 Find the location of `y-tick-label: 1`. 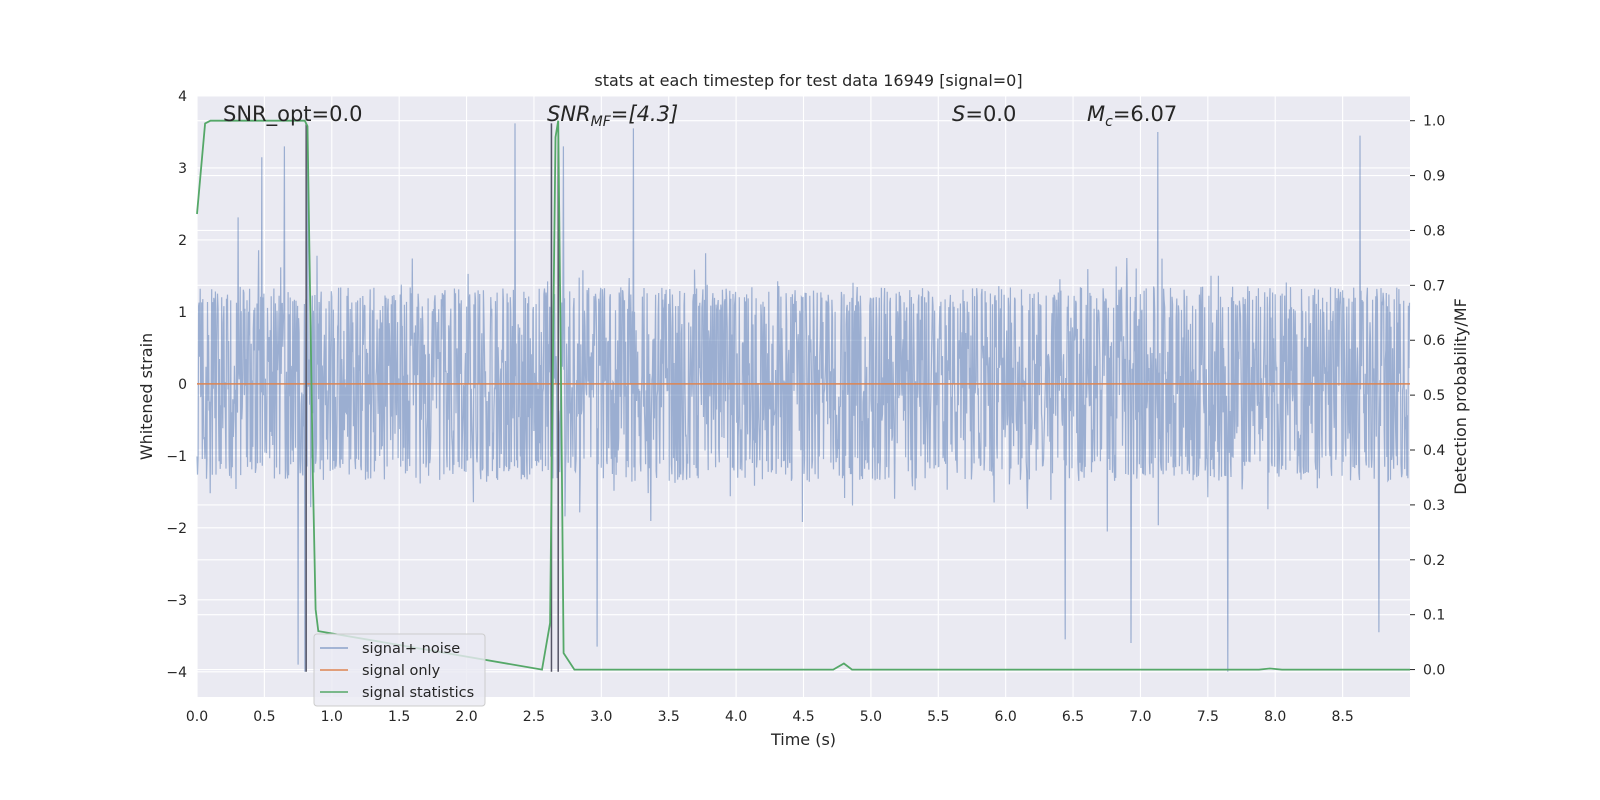

y-tick-label: 1 is located at coordinates (182, 313).